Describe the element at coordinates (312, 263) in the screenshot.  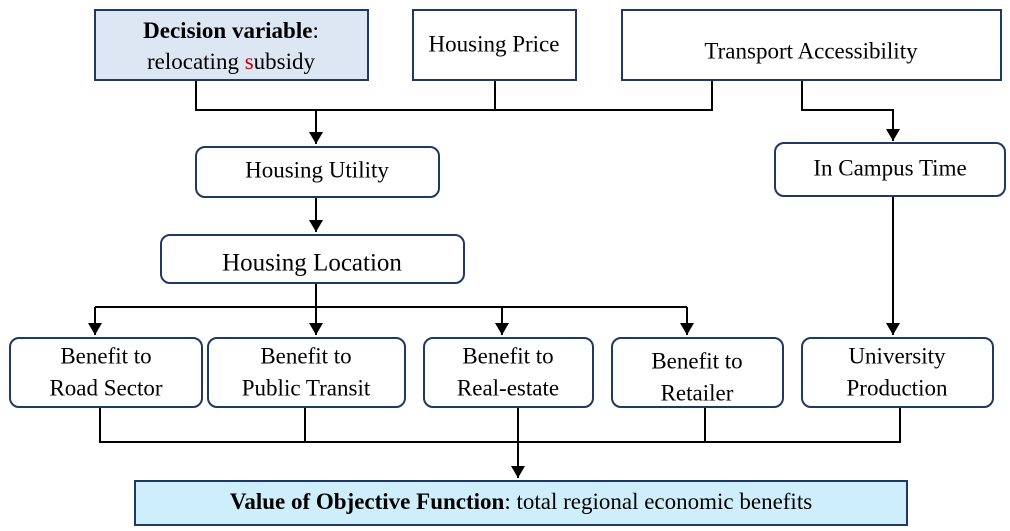
I see `node-label: Housing Location` at that location.